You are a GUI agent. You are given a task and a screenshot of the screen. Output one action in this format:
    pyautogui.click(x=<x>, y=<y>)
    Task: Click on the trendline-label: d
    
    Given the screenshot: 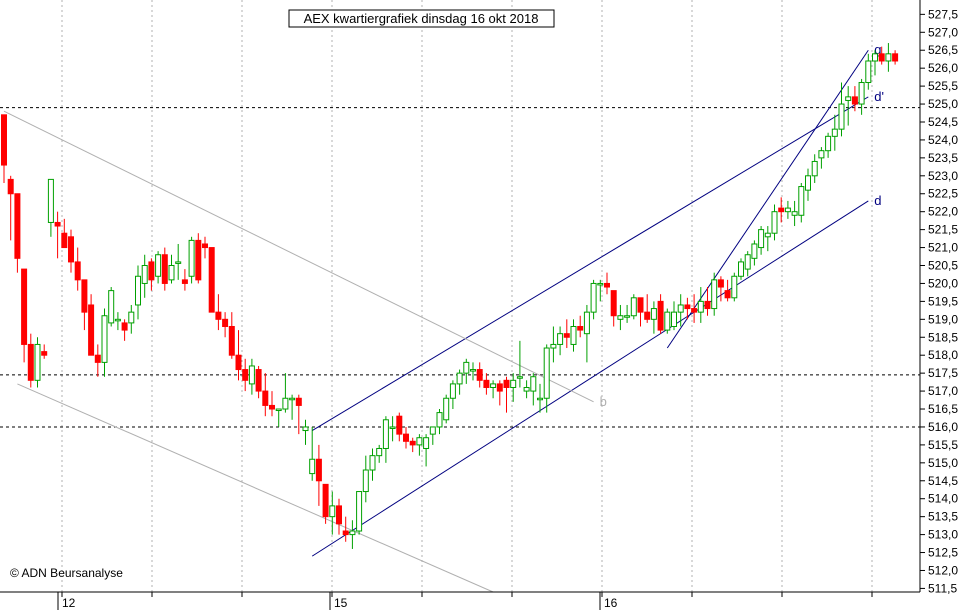 What is the action you would take?
    pyautogui.click(x=877, y=200)
    